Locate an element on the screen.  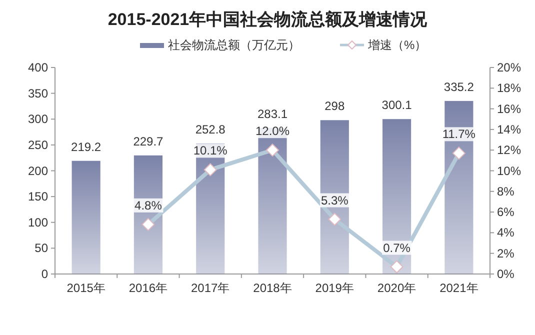
y-tick-label: 50 is located at coordinates (41, 248).